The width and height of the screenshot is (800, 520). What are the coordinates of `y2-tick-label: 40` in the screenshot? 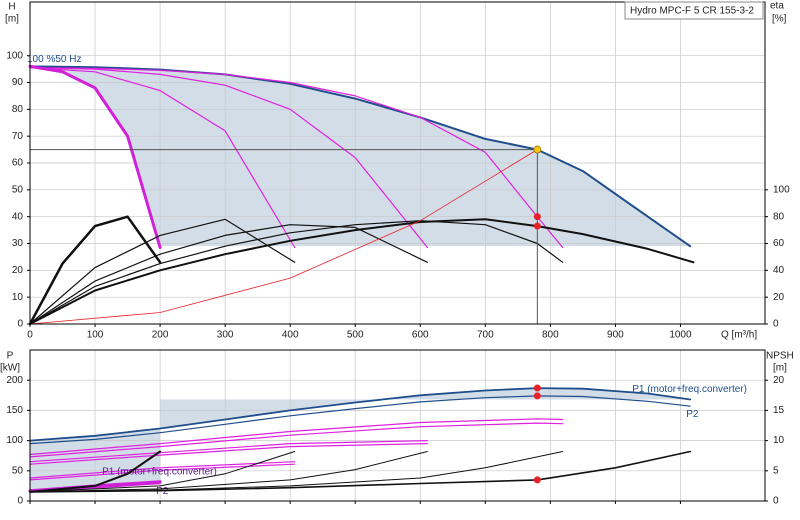 It's located at (779, 270).